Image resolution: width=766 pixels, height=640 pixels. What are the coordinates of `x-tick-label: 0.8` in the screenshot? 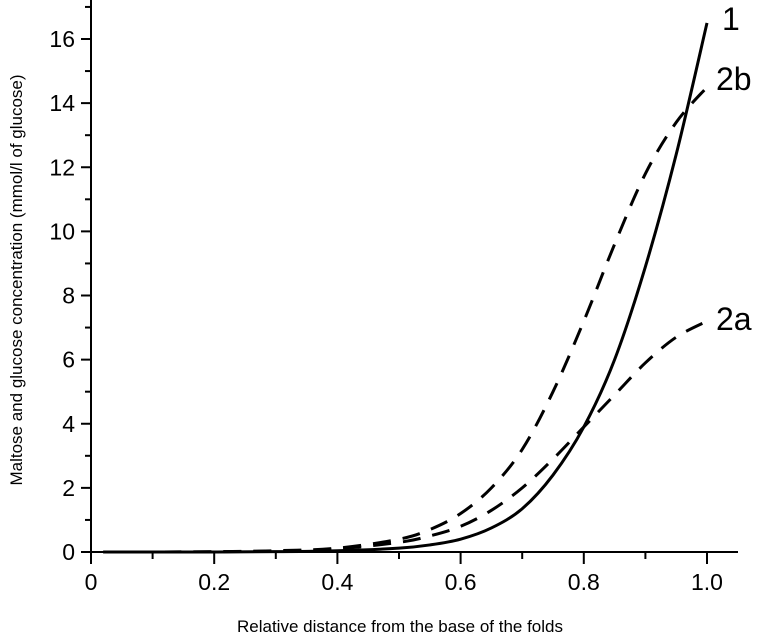 It's located at (584, 582).